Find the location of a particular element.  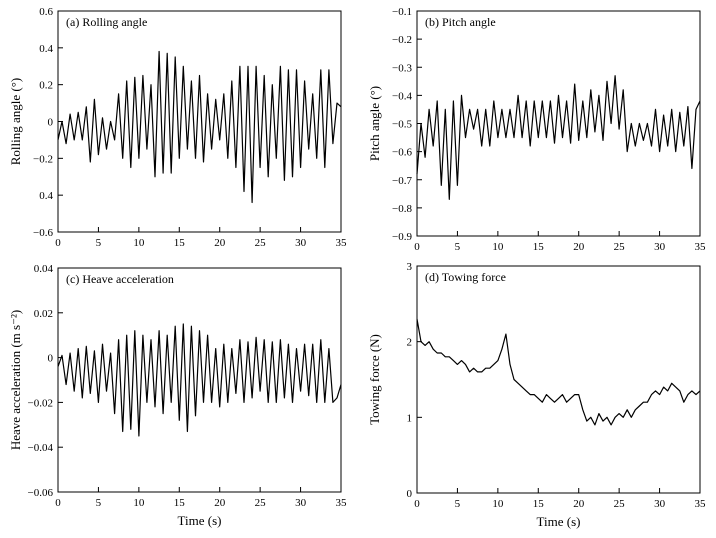

chart-2-xtick-label: 30 is located at coordinates (660, 247).